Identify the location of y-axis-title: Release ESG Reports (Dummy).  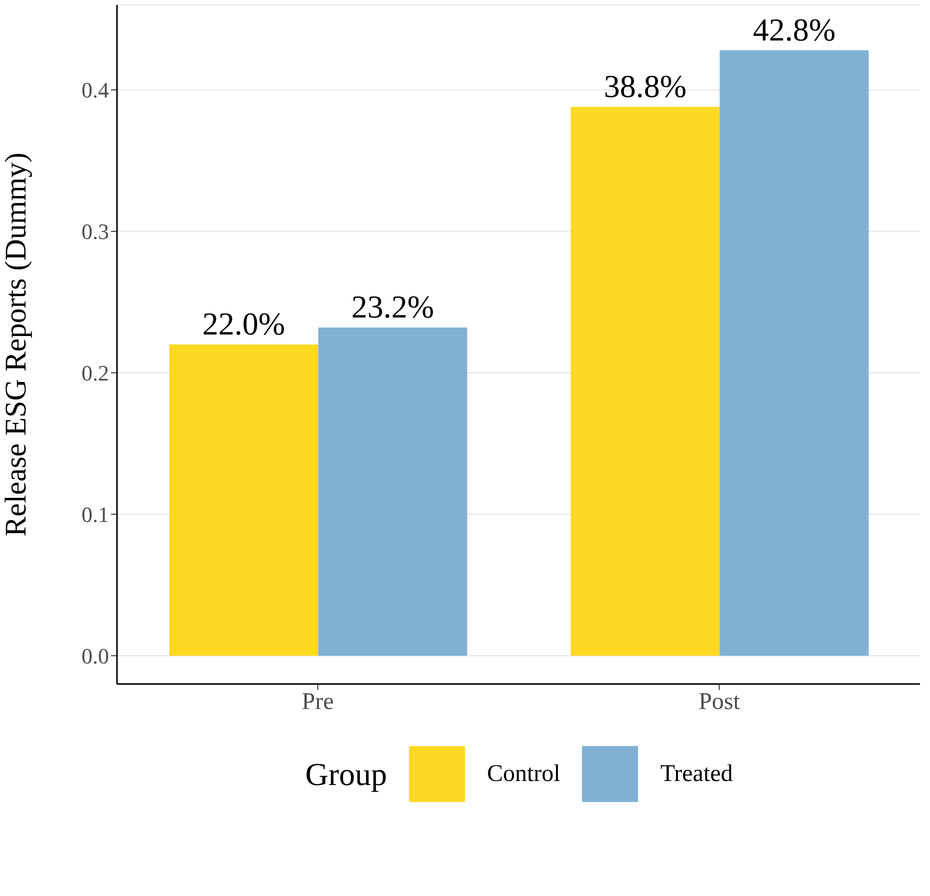
(16, 344).